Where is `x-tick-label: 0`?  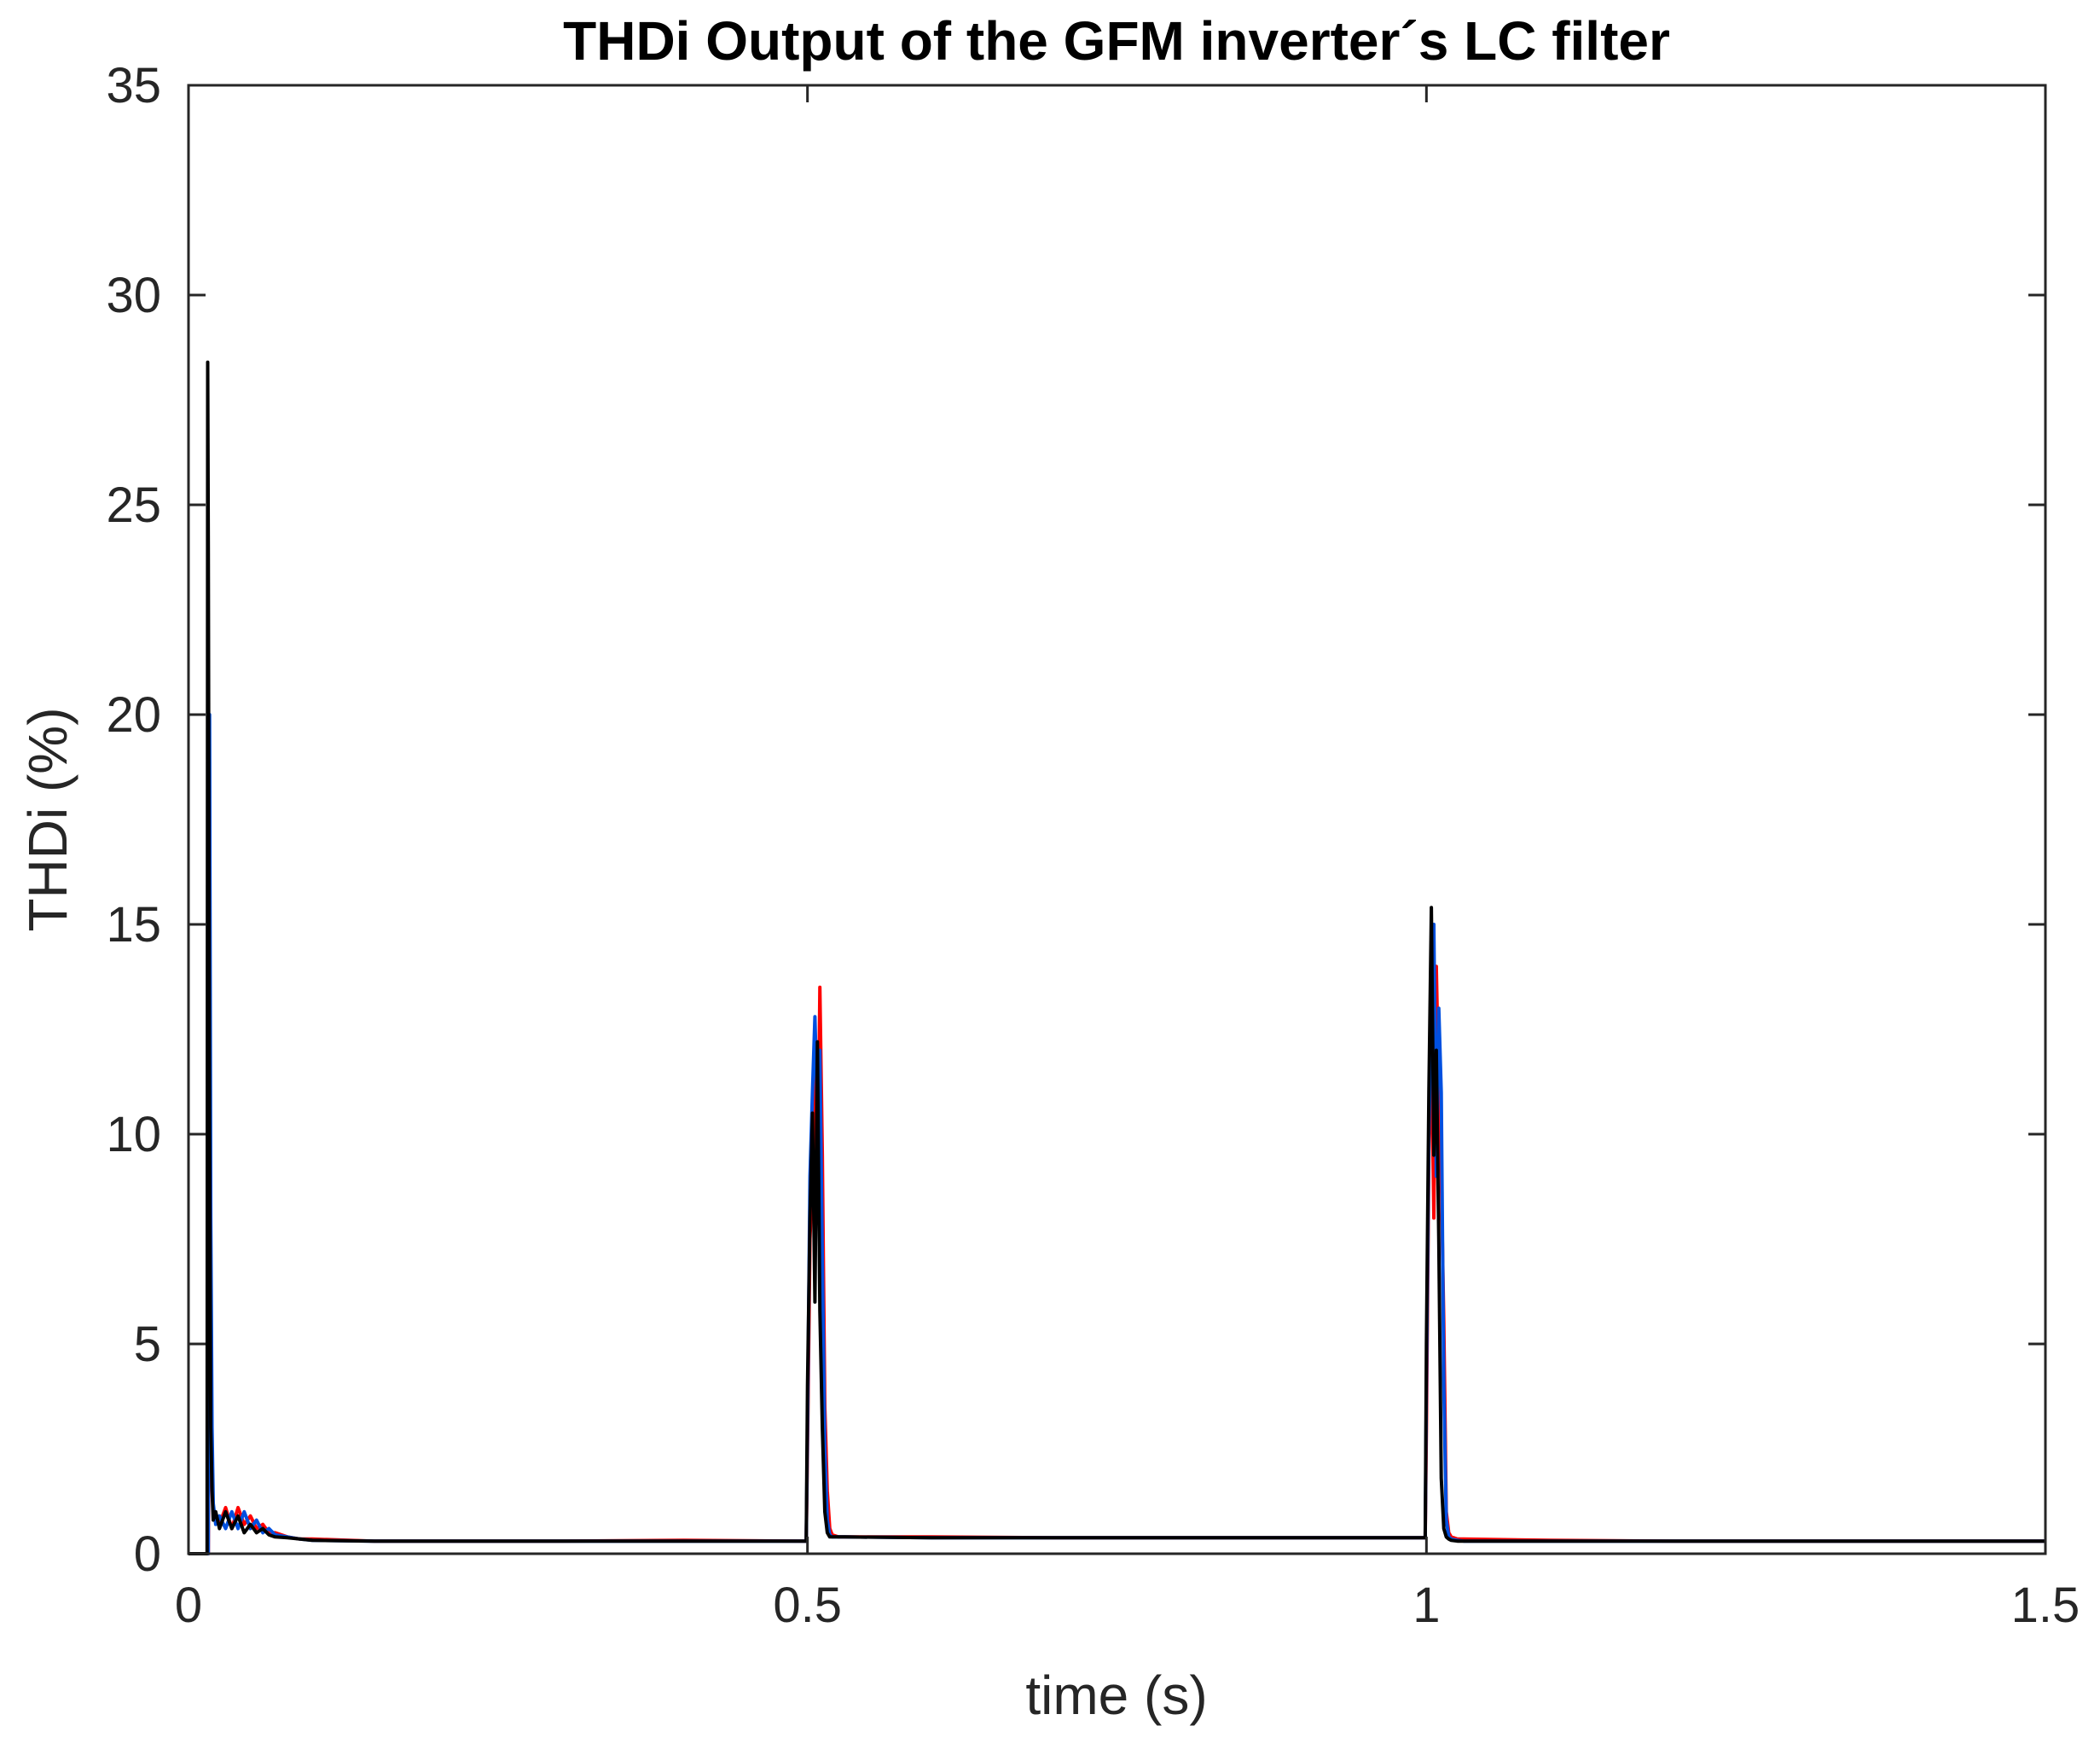
x-tick-label: 0 is located at coordinates (188, 1605).